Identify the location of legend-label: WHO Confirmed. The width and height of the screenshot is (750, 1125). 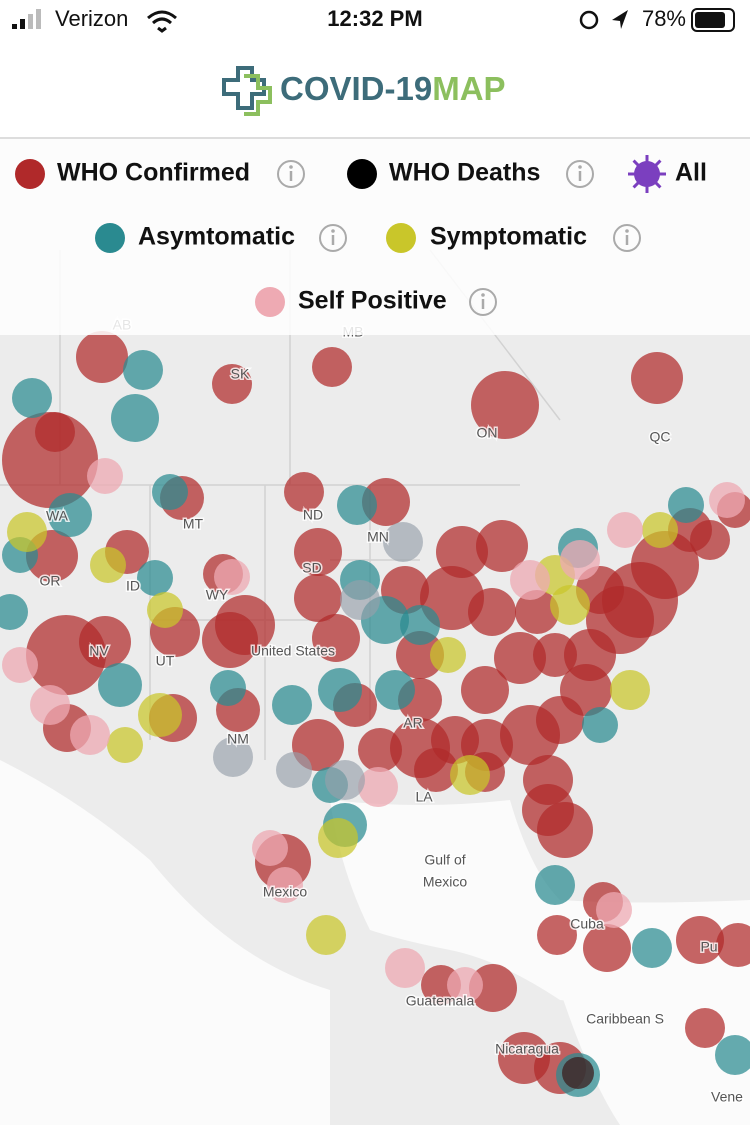
(153, 173).